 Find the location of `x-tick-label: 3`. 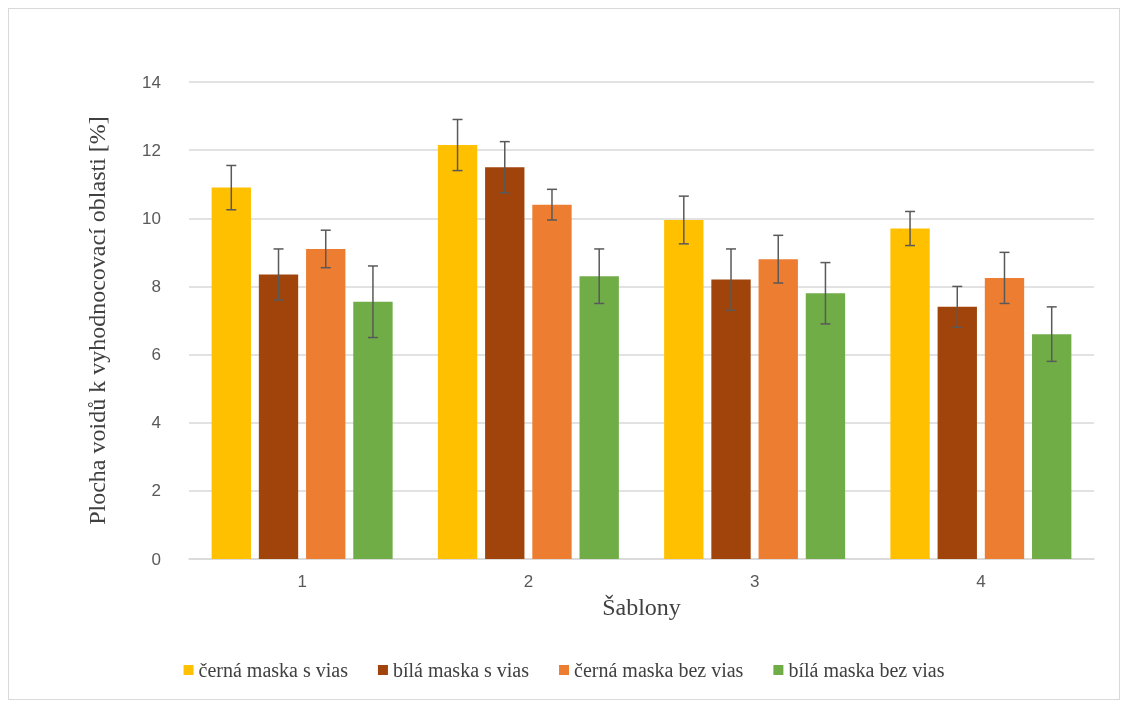

x-tick-label: 3 is located at coordinates (754, 581).